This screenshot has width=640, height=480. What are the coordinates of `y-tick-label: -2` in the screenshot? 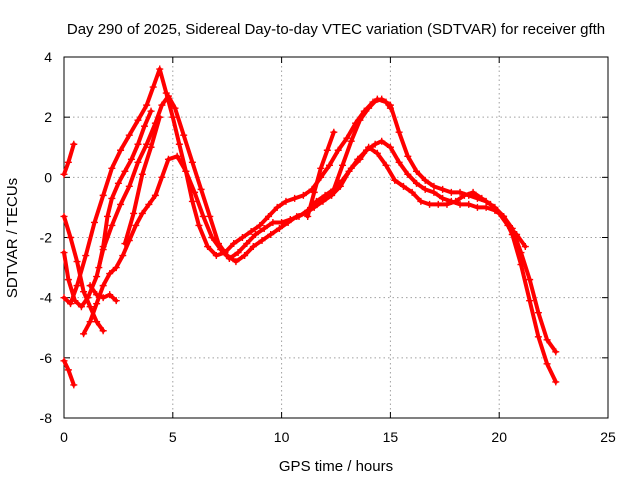 It's located at (46, 238).